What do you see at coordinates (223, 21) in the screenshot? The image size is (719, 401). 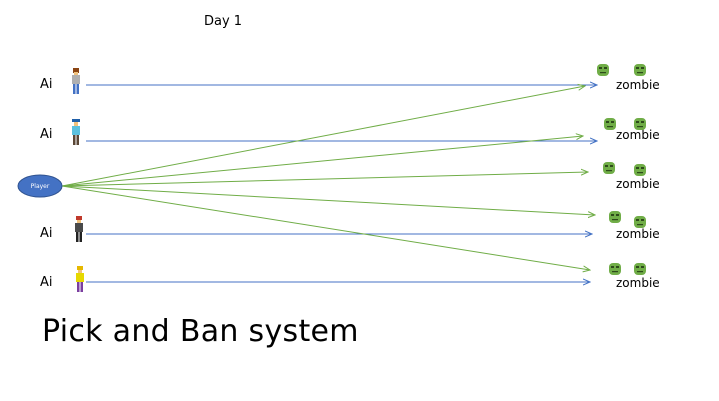 I see `day-label: Day 1` at bounding box center [223, 21].